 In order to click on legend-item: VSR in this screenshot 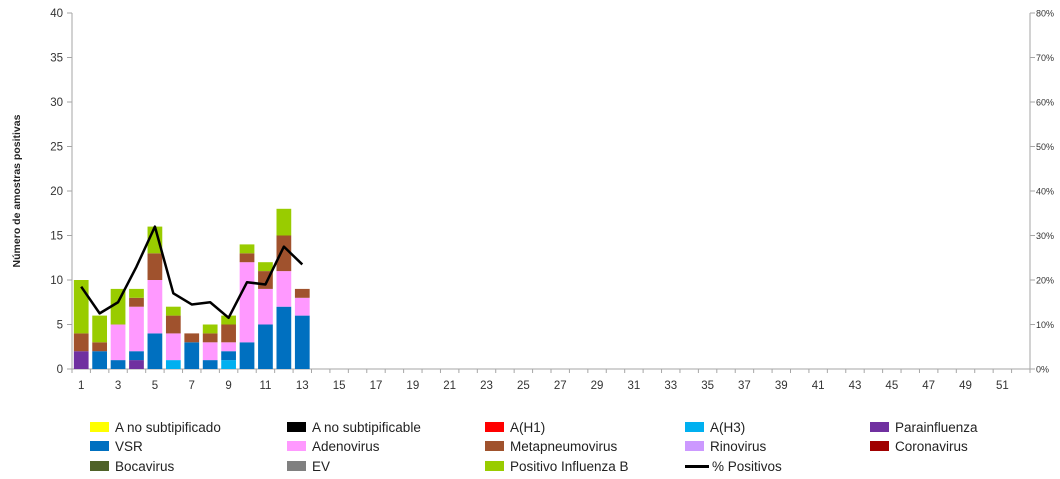, I will do `click(116, 446)`.